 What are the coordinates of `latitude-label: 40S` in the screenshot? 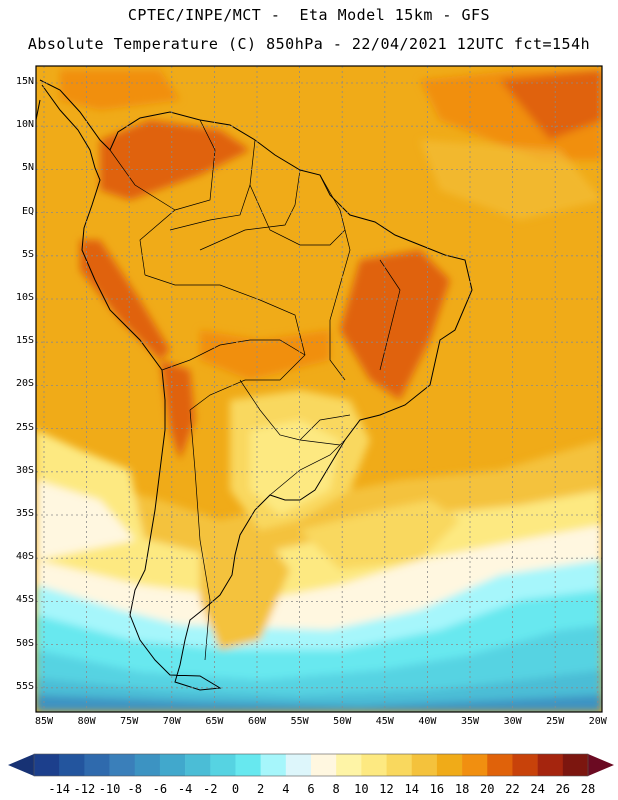 It's located at (24, 557).